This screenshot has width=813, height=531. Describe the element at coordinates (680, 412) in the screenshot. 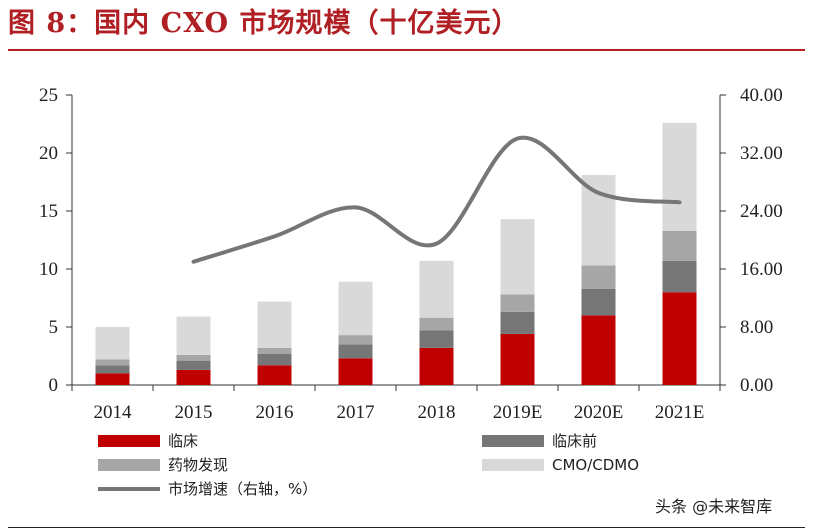

I see `x-tick-label: 2021E` at that location.